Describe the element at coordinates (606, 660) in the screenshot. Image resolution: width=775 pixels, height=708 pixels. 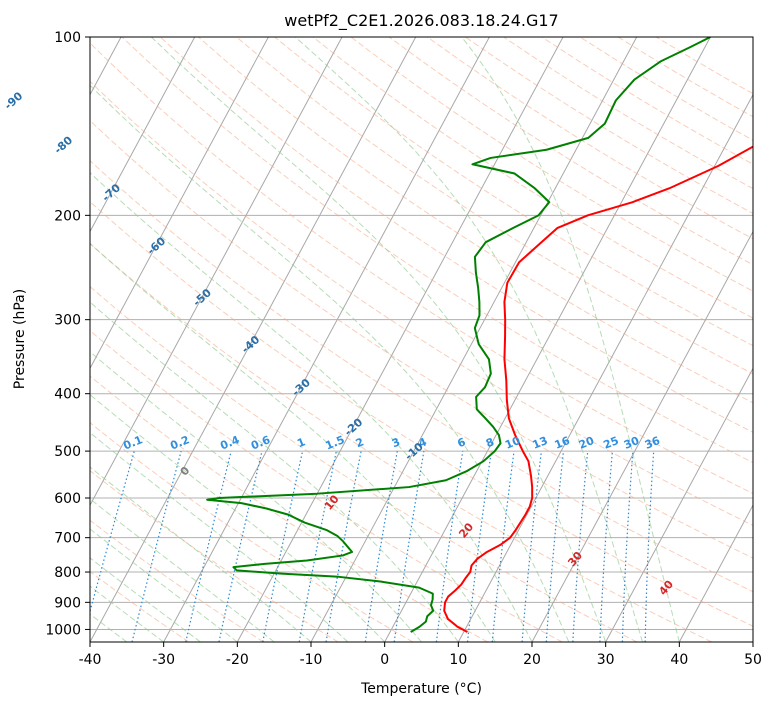
I see `x-tick-label: 30` at that location.